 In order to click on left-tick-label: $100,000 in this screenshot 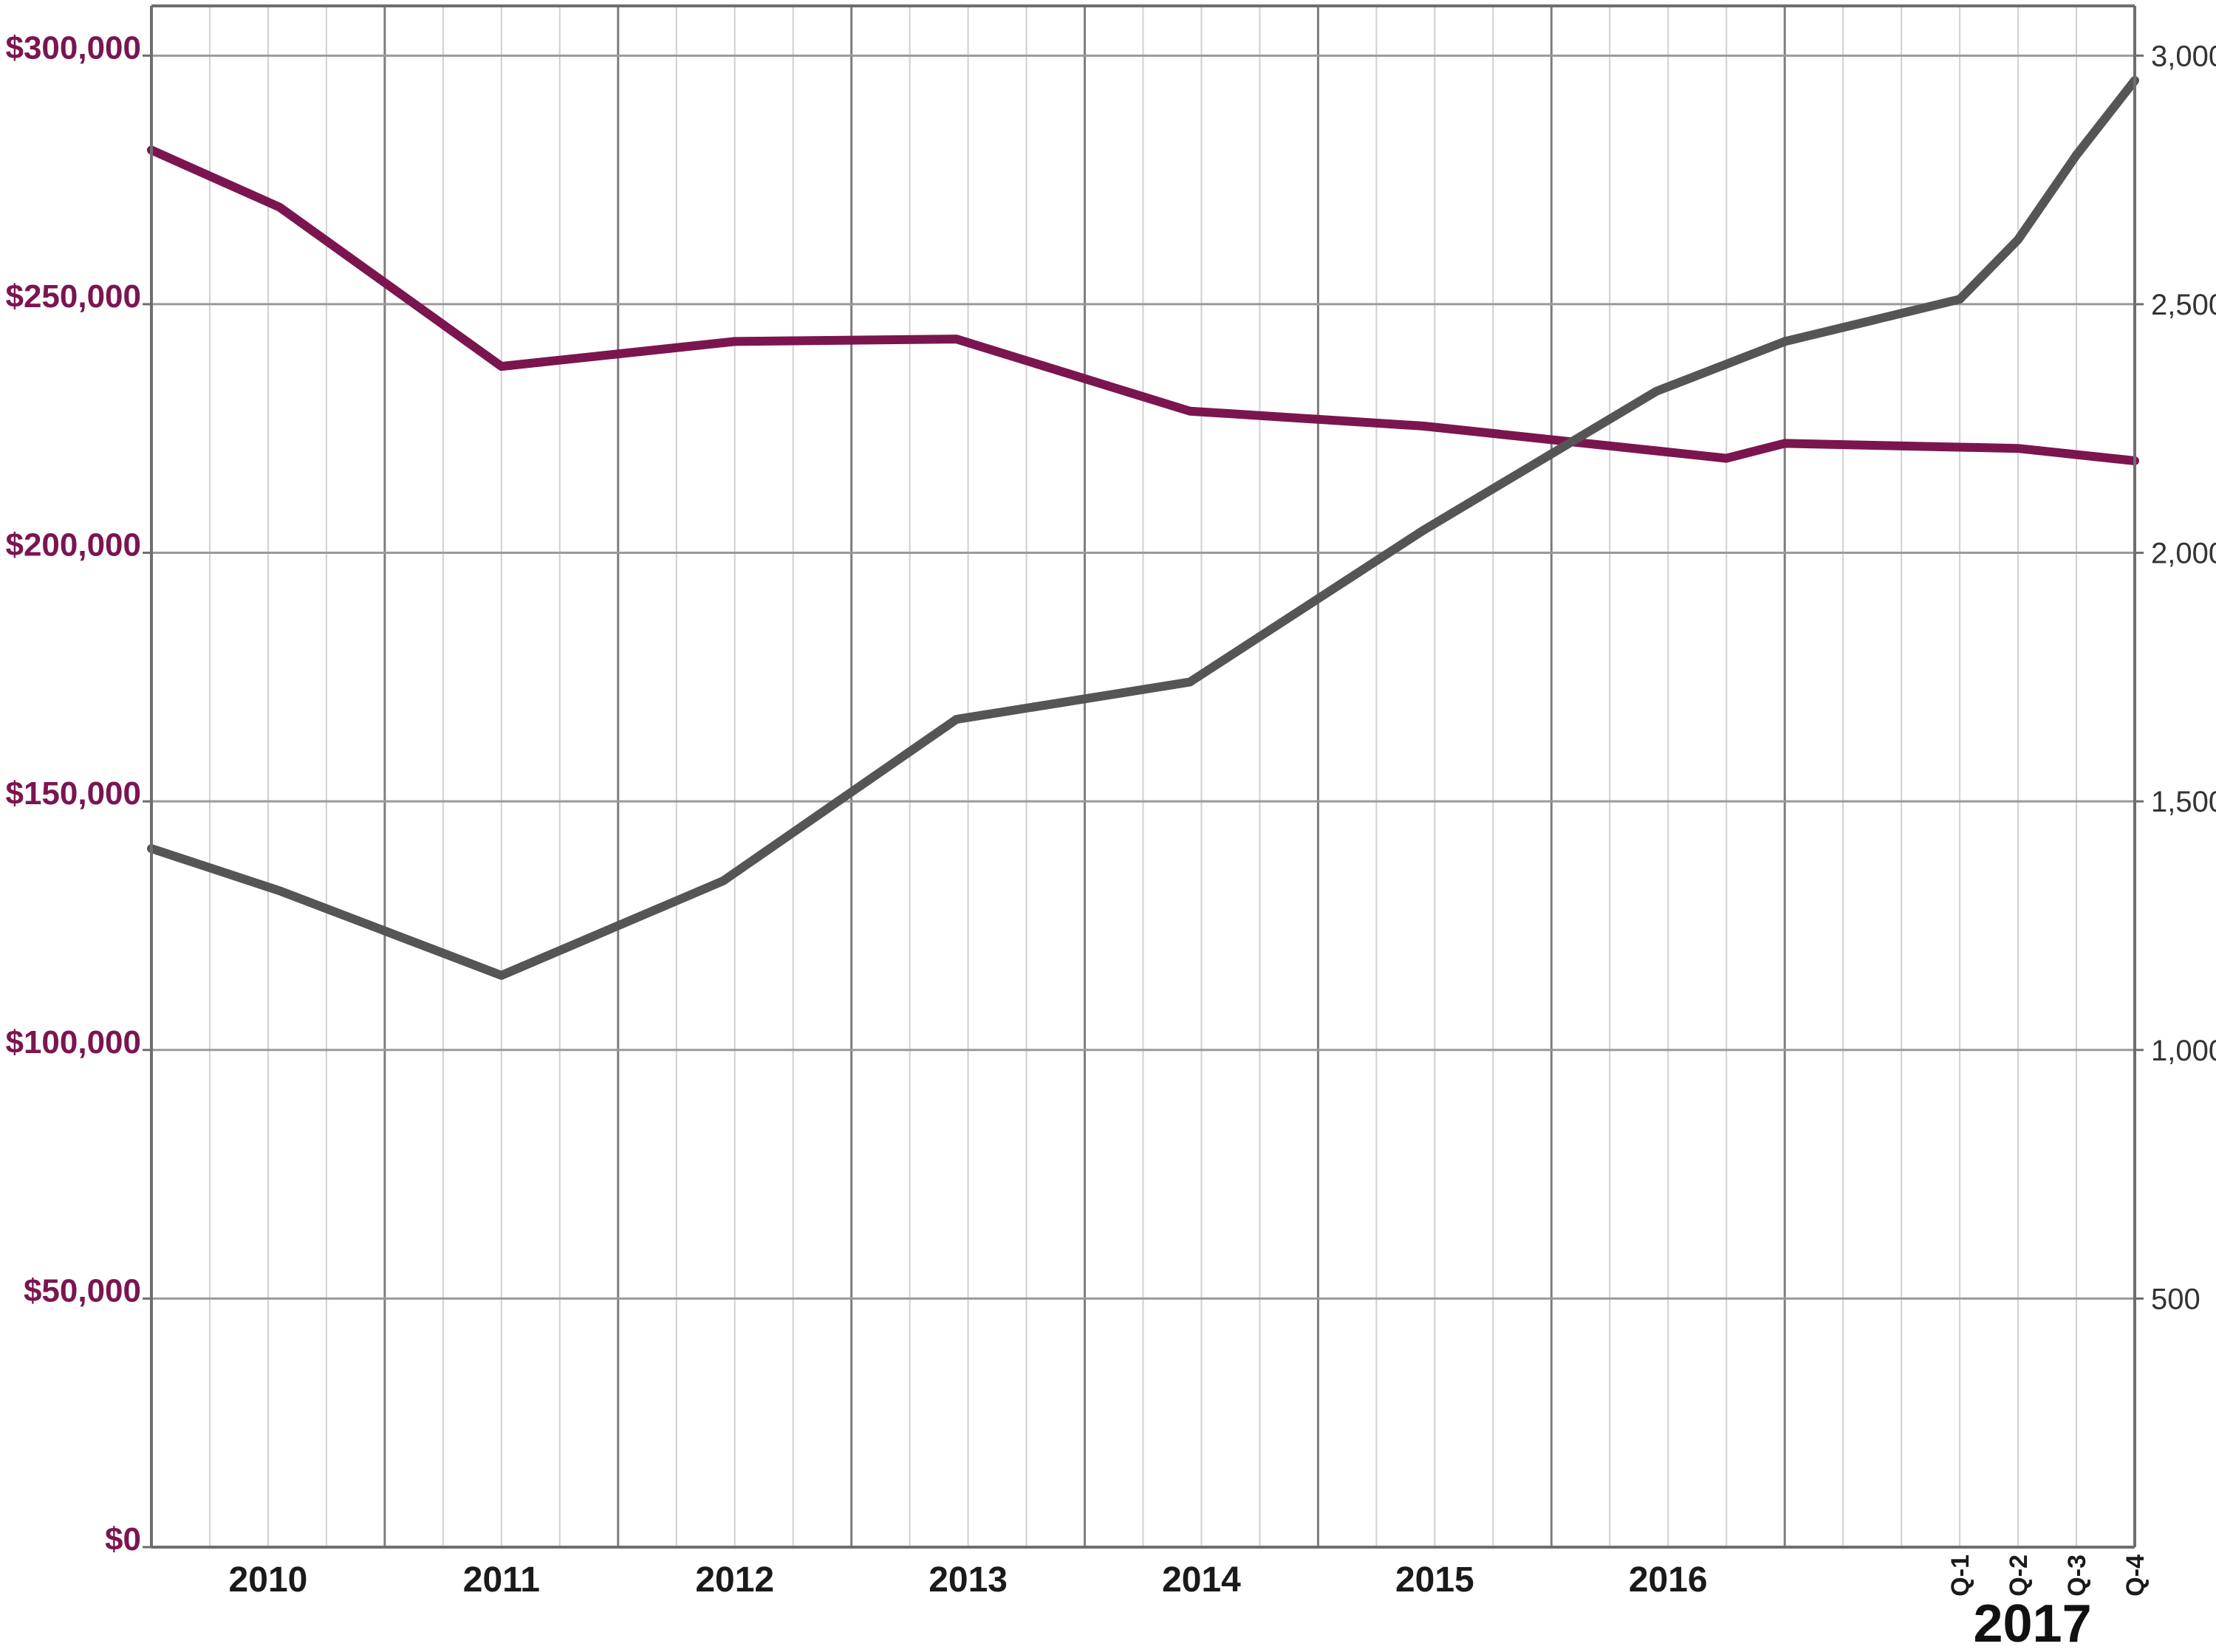, I will do `click(73, 1042)`.